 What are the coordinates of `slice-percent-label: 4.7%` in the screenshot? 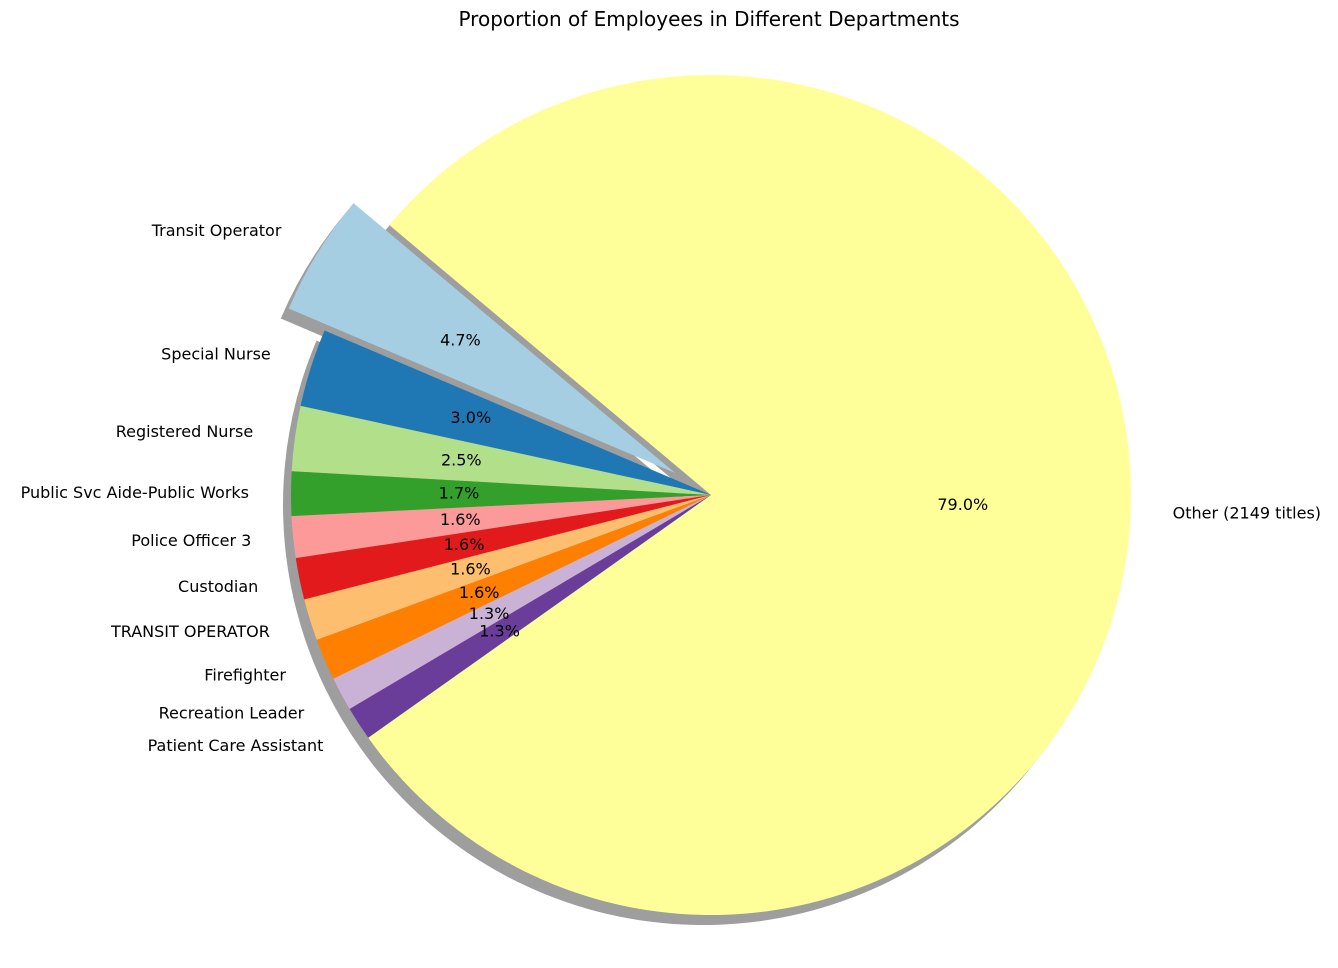 It's located at (460, 340).